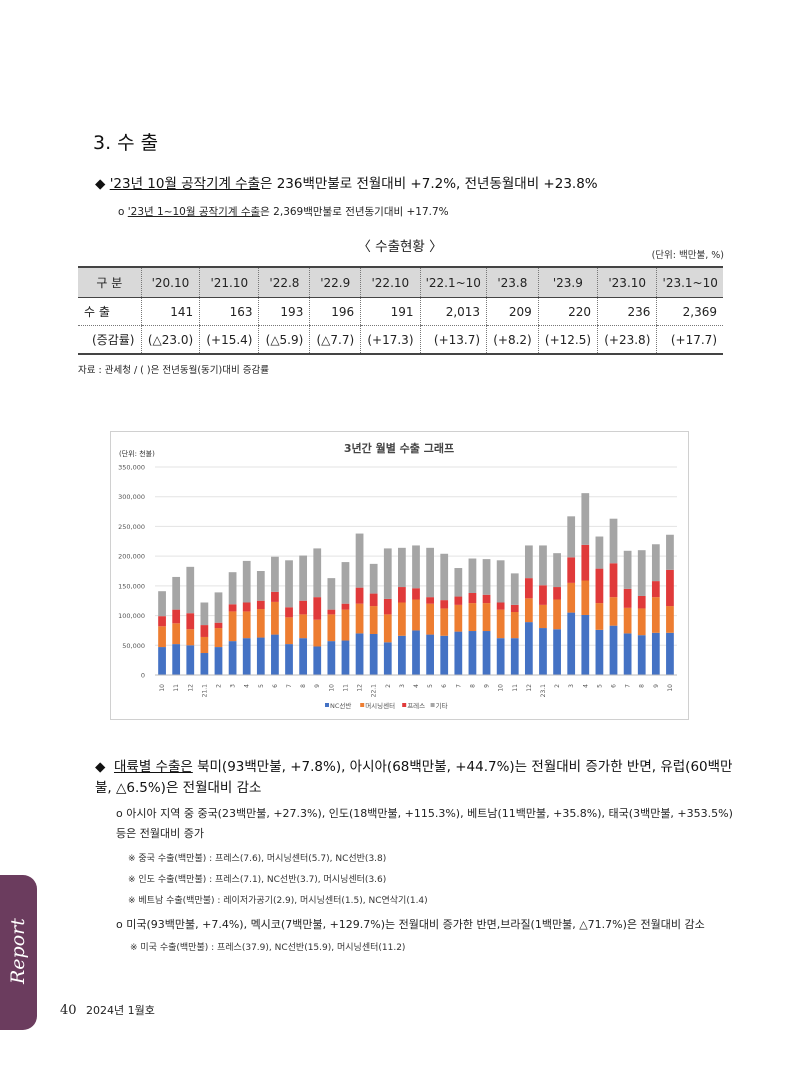  What do you see at coordinates (120, 1010) in the screenshot?
I see `issue-label: 2024년 1월호` at bounding box center [120, 1010].